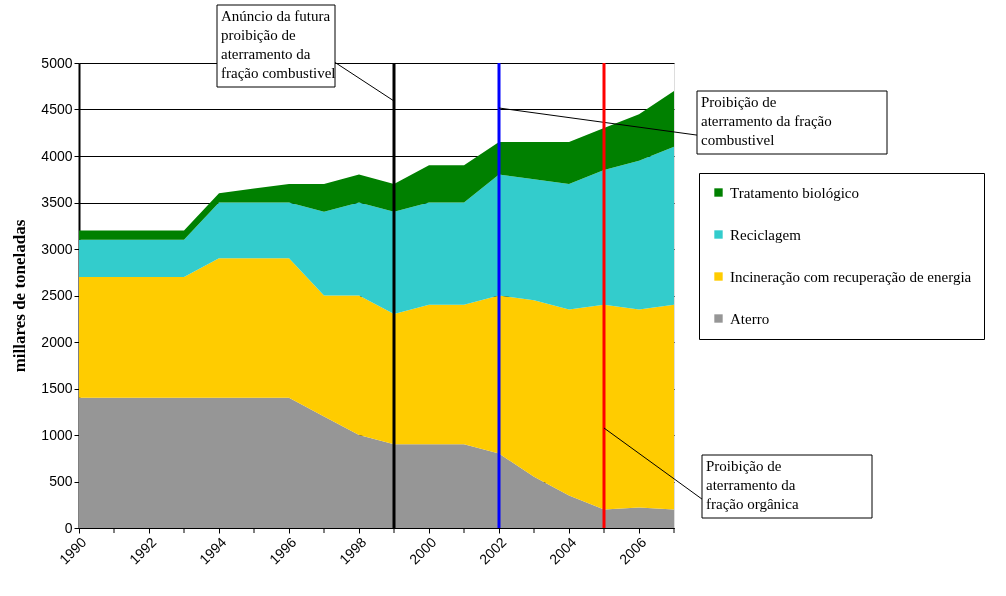 The image size is (1006, 596). Describe the element at coordinates (57, 109) in the screenshot. I see `y-tick-label: 4500` at that location.